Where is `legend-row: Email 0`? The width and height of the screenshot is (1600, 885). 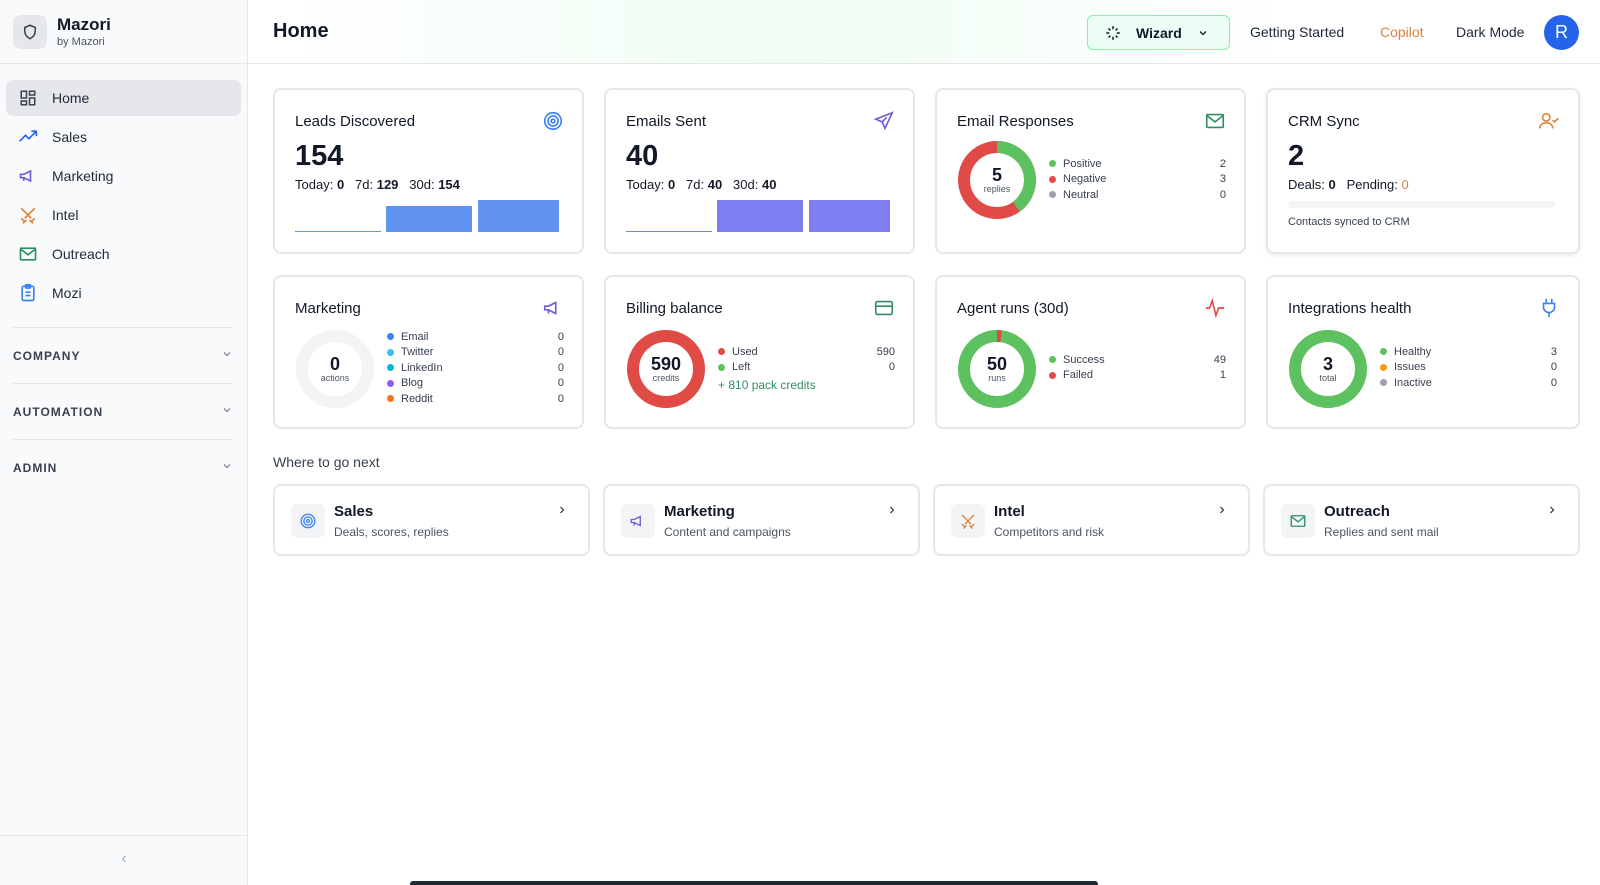 legend-row: Email 0 is located at coordinates (475, 337).